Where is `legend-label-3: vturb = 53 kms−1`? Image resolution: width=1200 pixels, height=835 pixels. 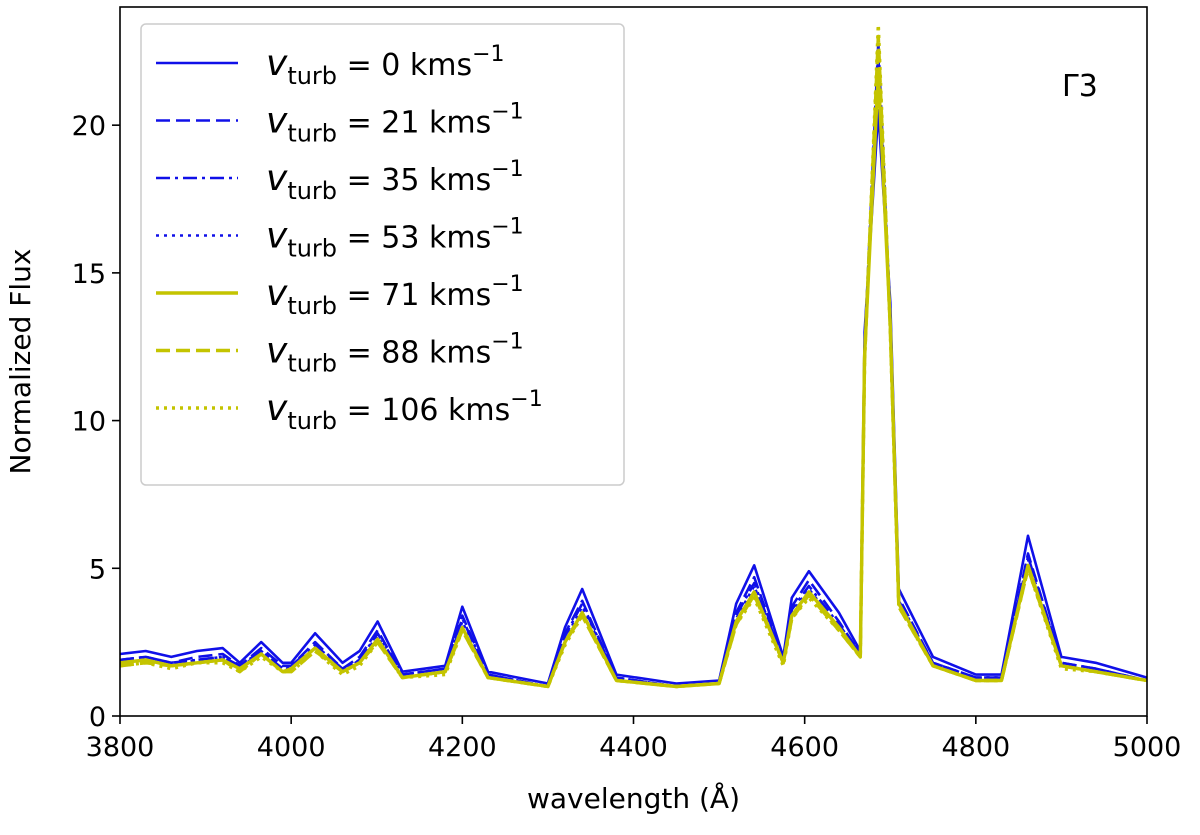 legend-label-3: vturb = 53 kms−1 is located at coordinates (395, 239).